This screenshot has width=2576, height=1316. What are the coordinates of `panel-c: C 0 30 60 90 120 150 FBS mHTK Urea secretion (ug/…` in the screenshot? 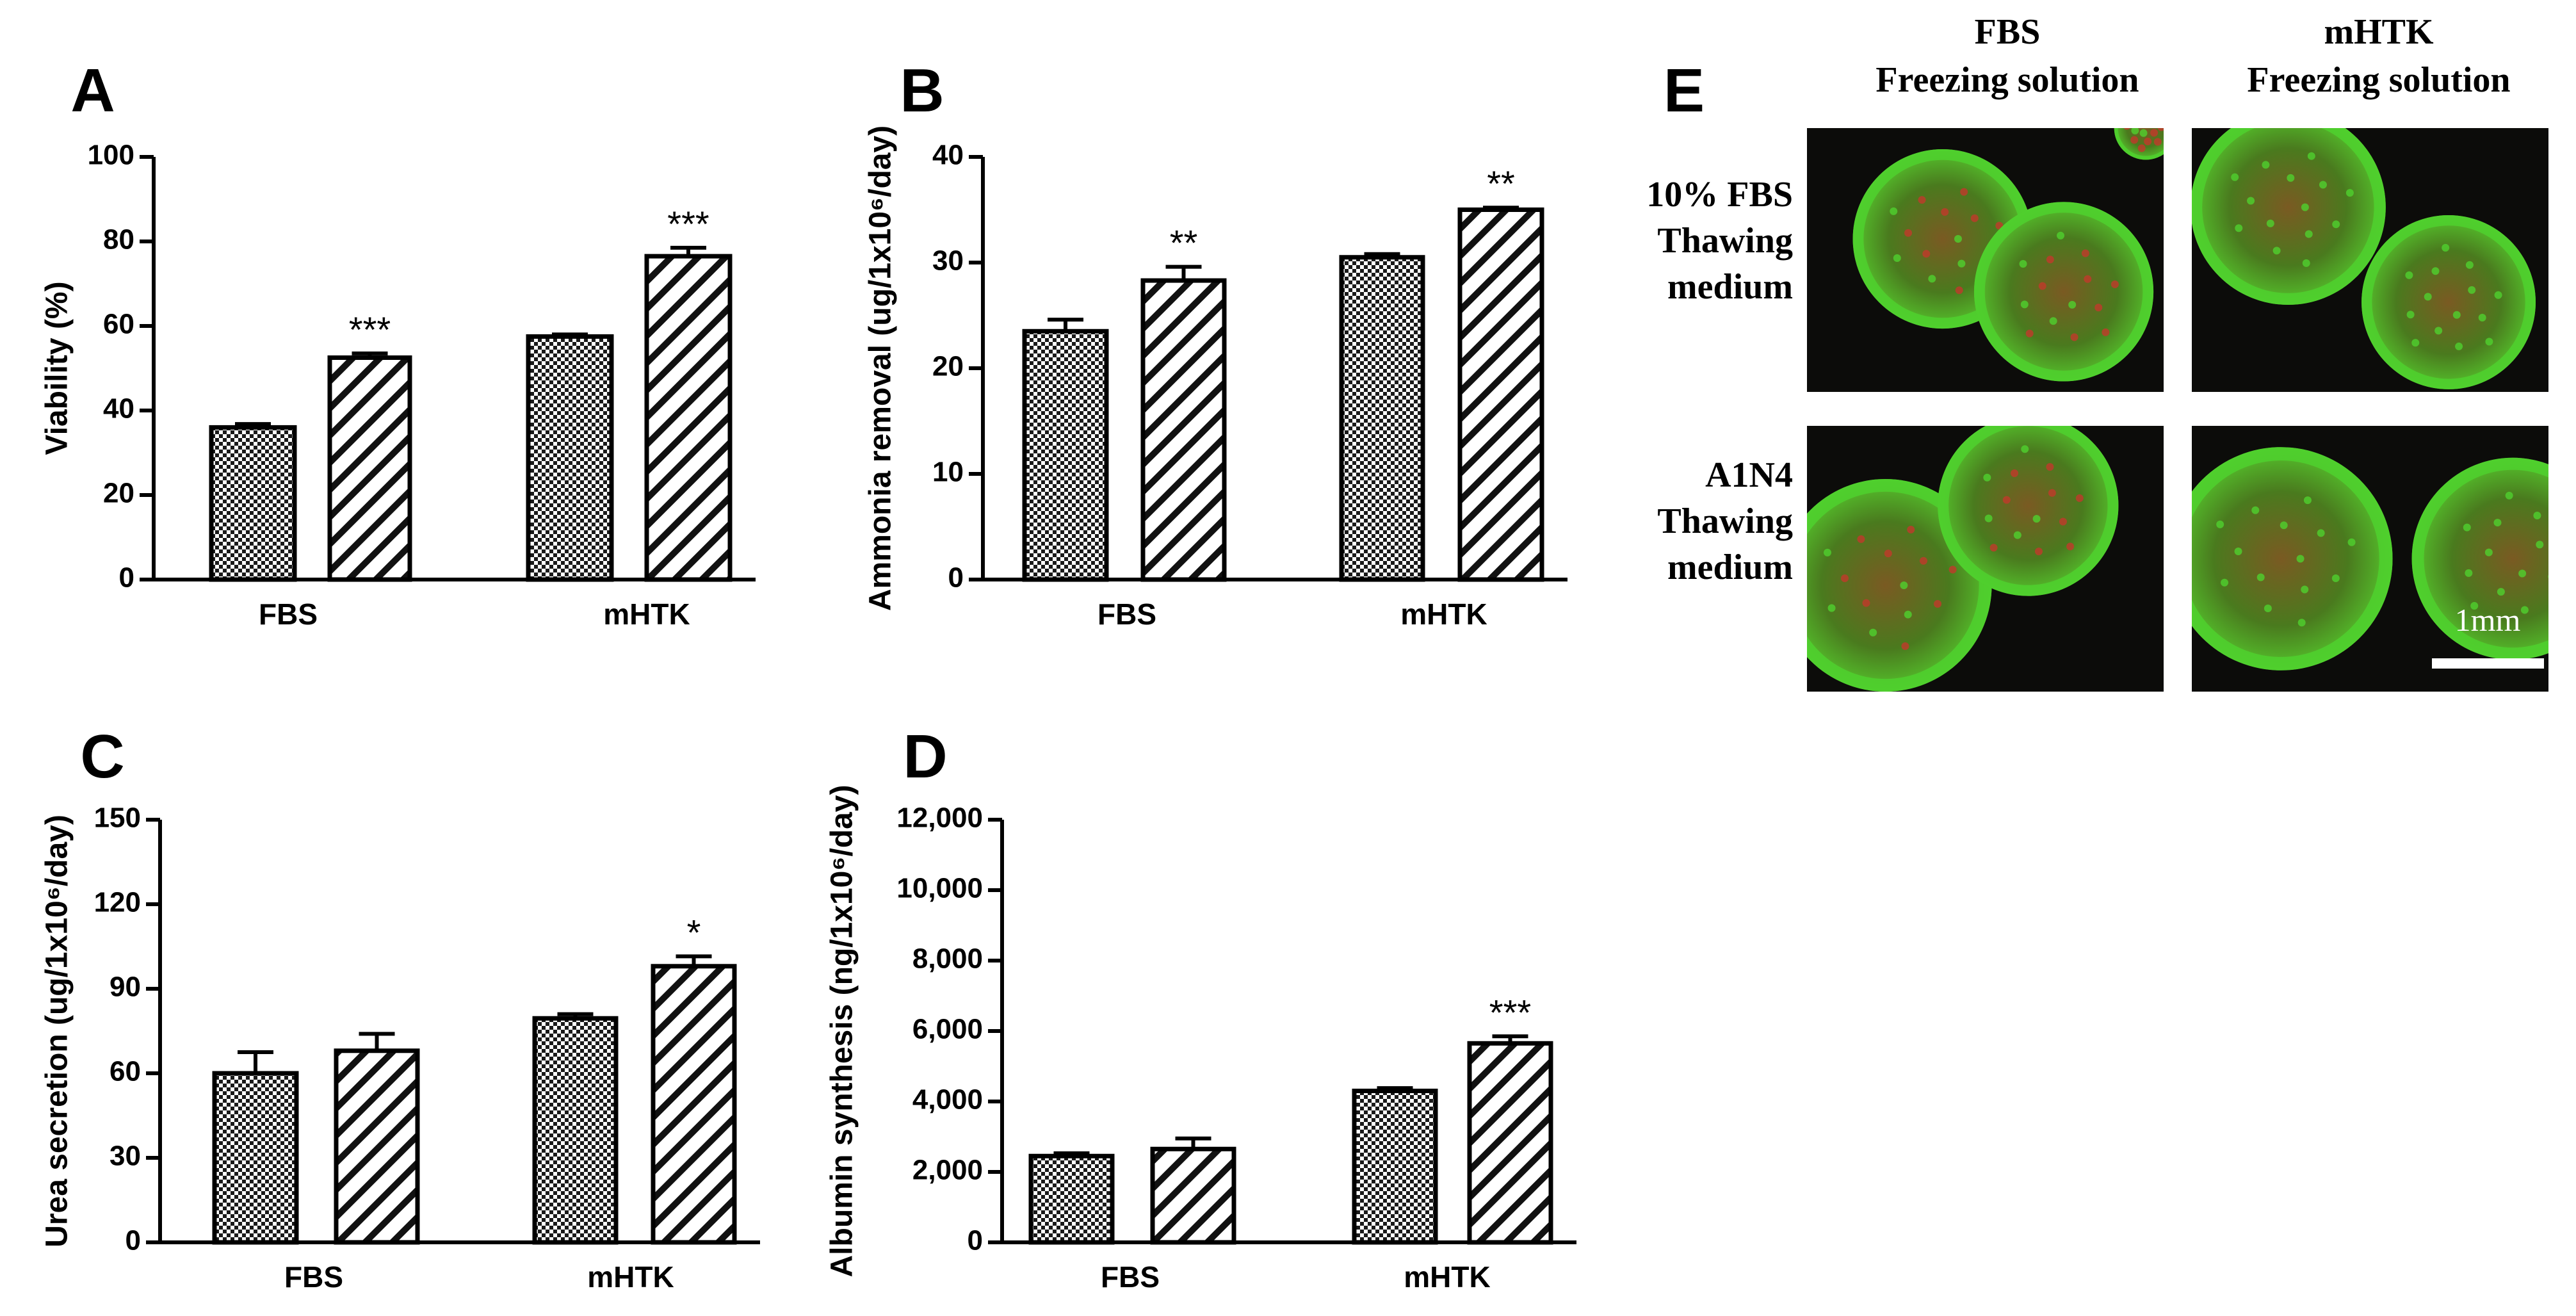 It's located at (400, 1008).